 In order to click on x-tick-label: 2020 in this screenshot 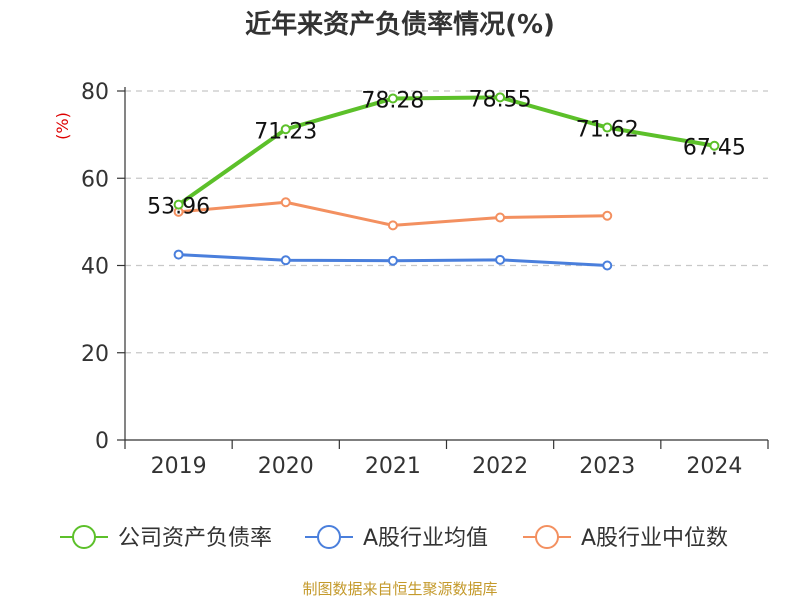, I will do `click(286, 466)`.